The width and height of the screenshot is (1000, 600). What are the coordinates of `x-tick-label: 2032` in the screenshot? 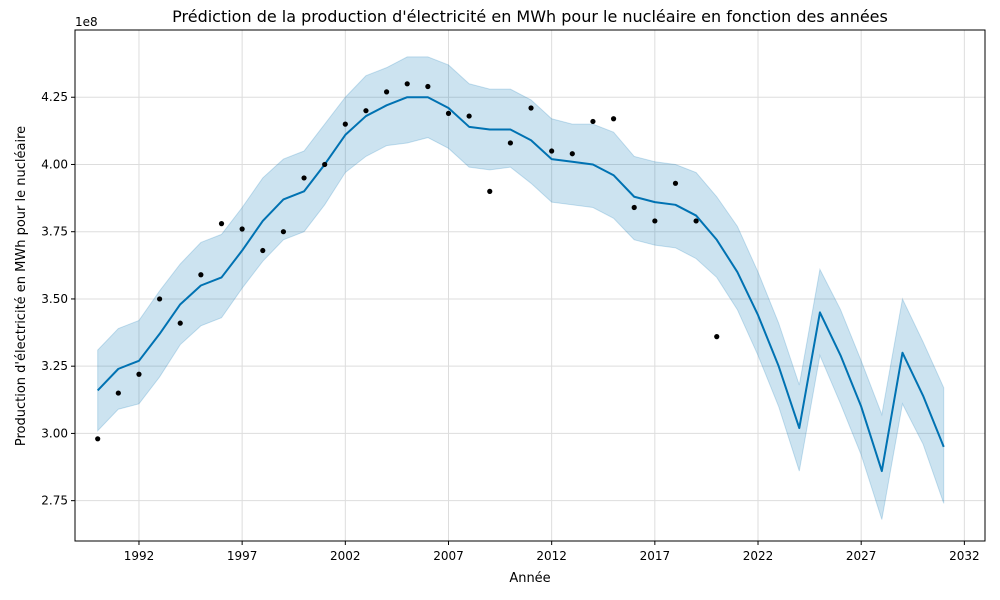 It's located at (964, 556).